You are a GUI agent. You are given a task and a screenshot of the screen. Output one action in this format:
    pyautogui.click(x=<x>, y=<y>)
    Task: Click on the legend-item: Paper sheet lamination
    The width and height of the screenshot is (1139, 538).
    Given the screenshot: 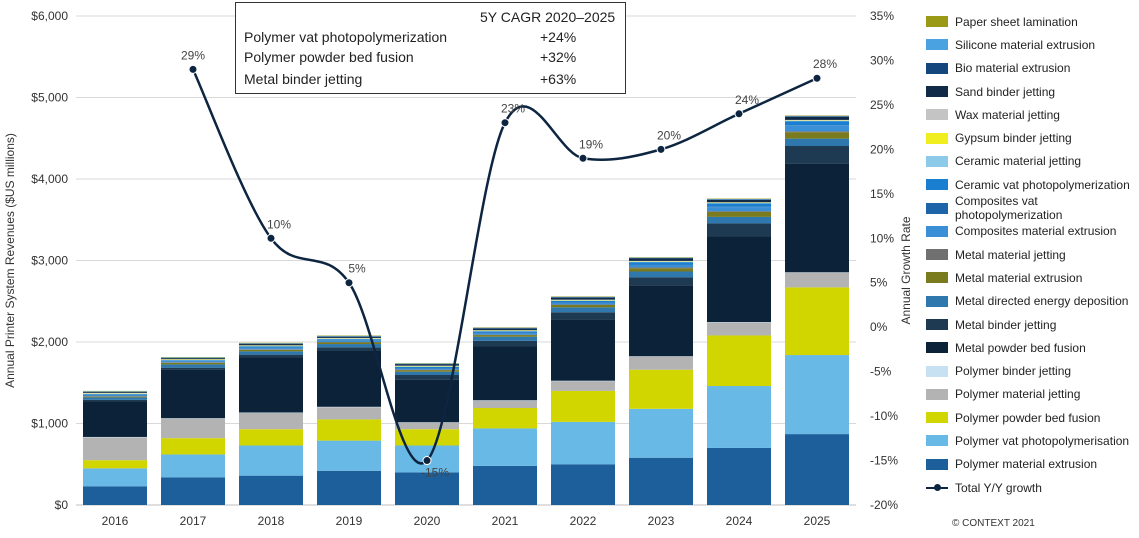 What is the action you would take?
    pyautogui.click(x=1032, y=21)
    